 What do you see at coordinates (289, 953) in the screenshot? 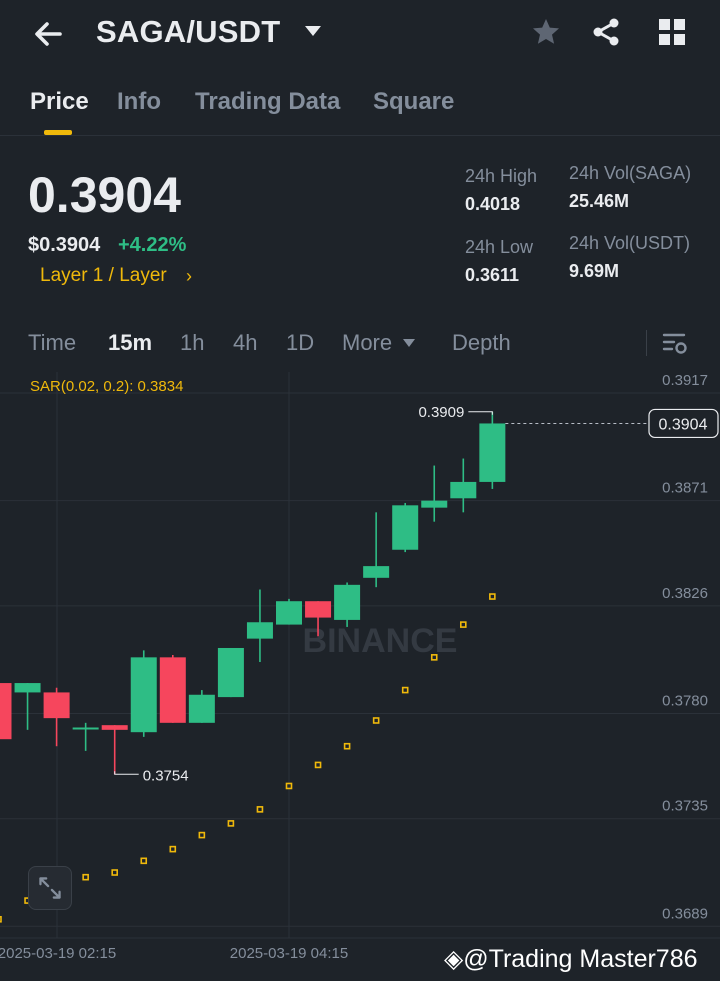
I see `x-tick-label: 2025-03-19 04:15` at bounding box center [289, 953].